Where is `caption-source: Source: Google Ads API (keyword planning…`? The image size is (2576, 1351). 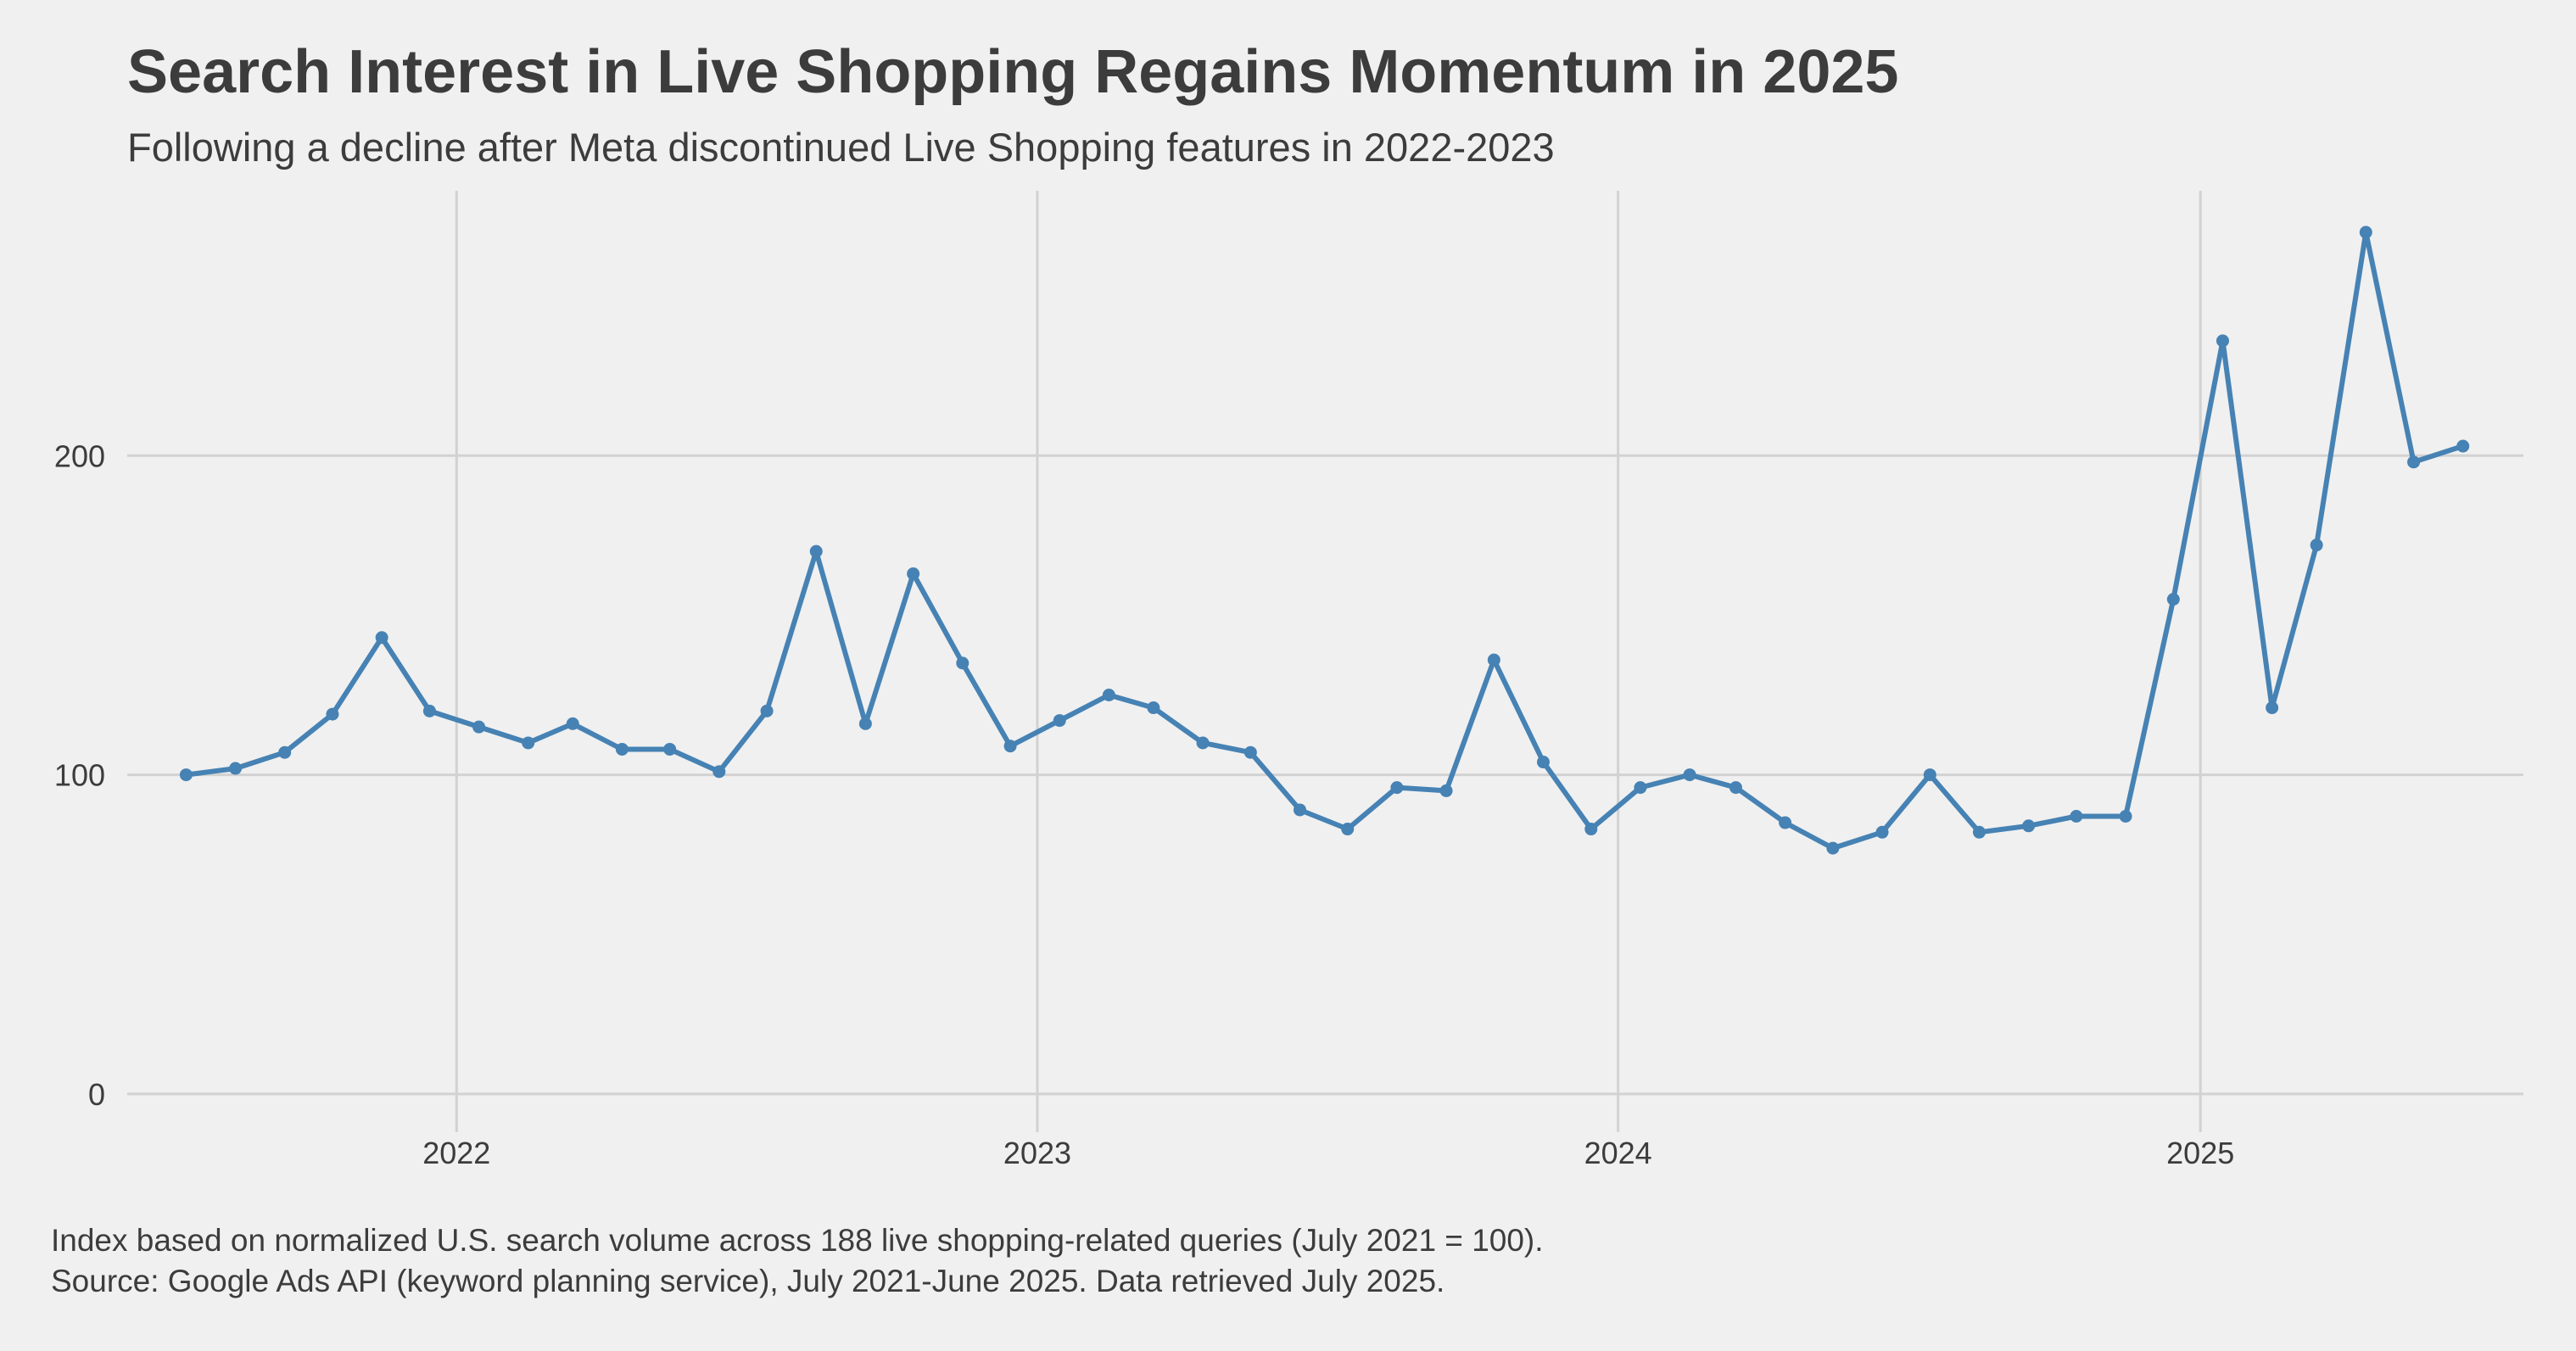
caption-source: Source: Google Ads API (keyword planning… is located at coordinates (748, 1281).